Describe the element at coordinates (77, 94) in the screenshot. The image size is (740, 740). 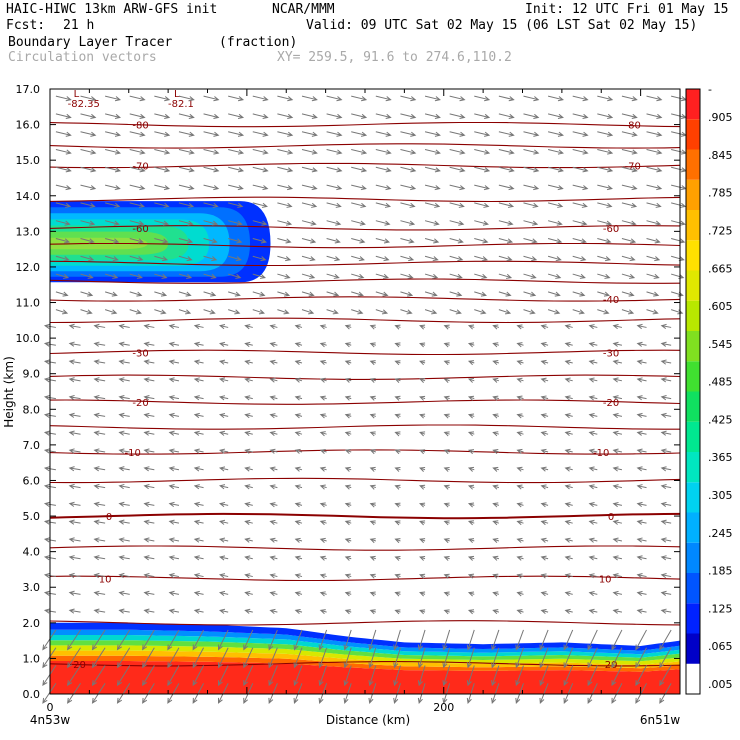
I see `low-marker-0: L` at that location.